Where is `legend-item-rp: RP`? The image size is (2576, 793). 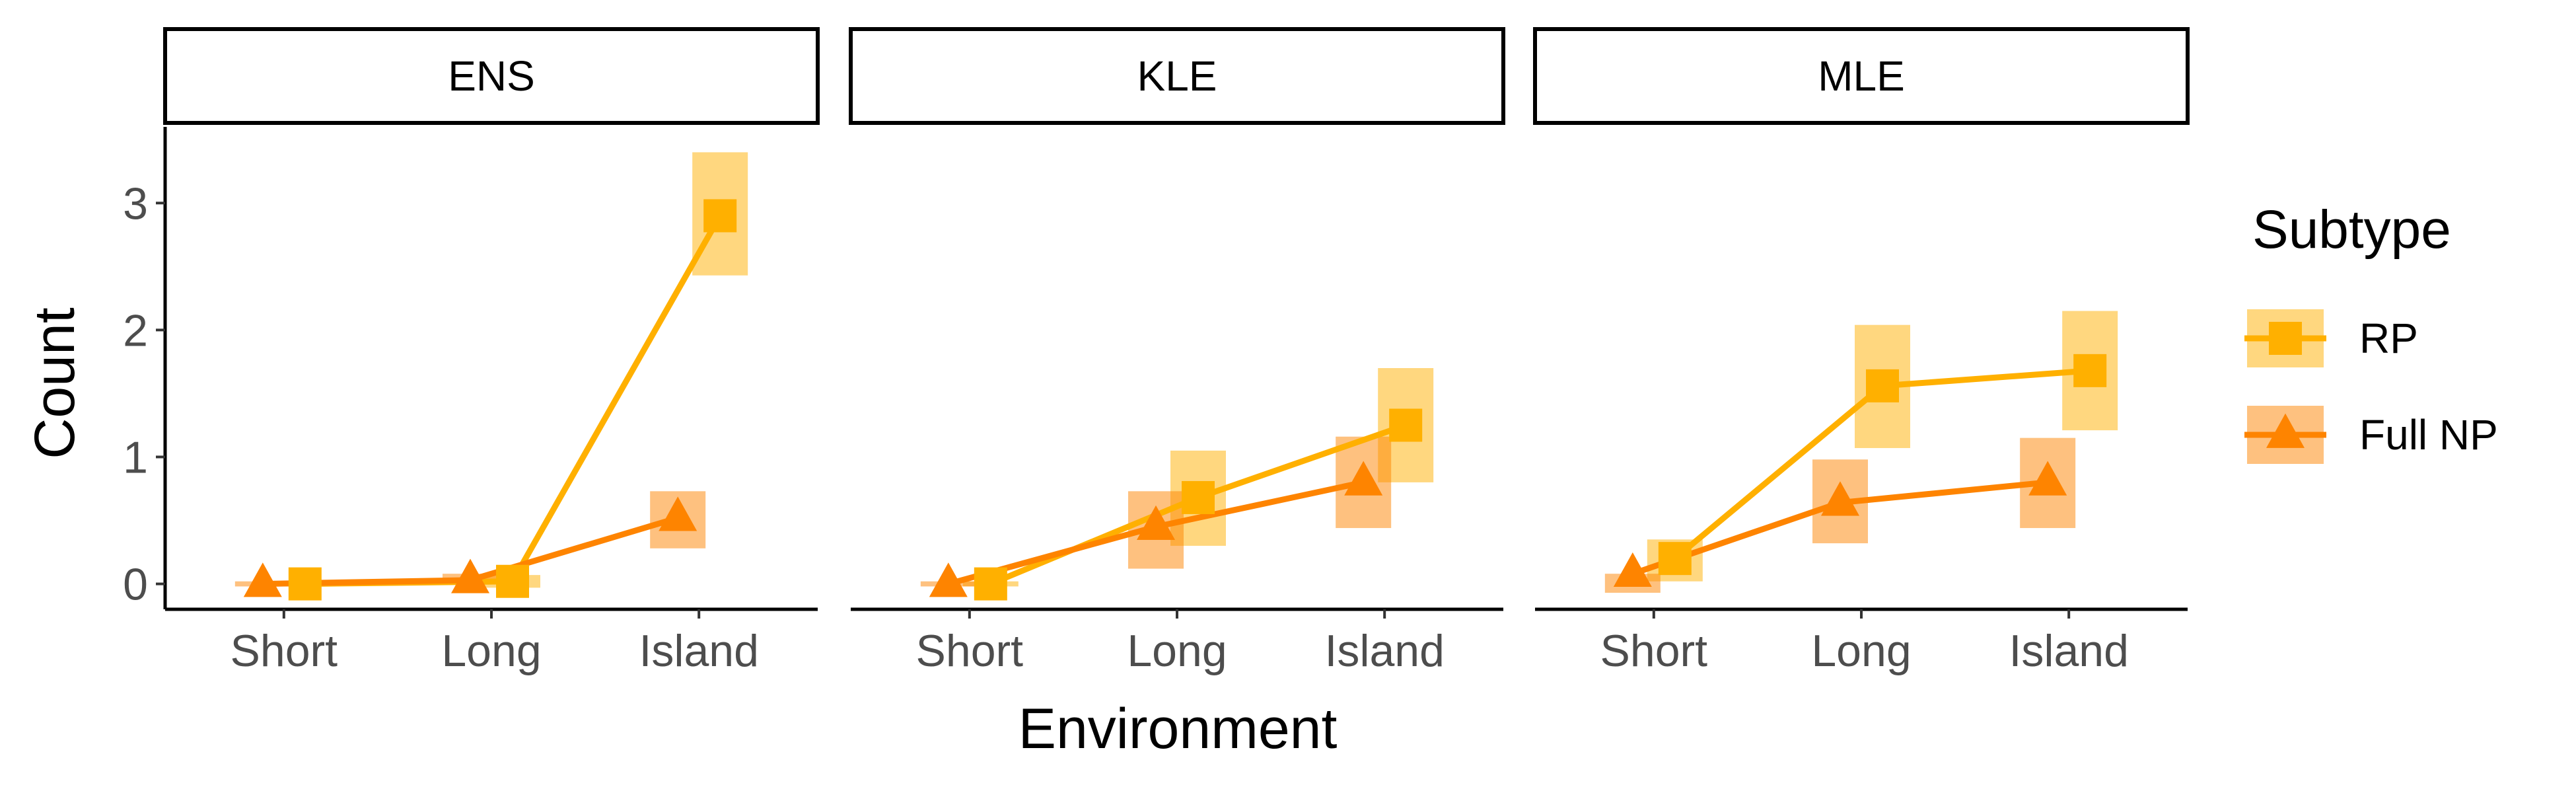
legend-item-rp: RP is located at coordinates (2331, 338).